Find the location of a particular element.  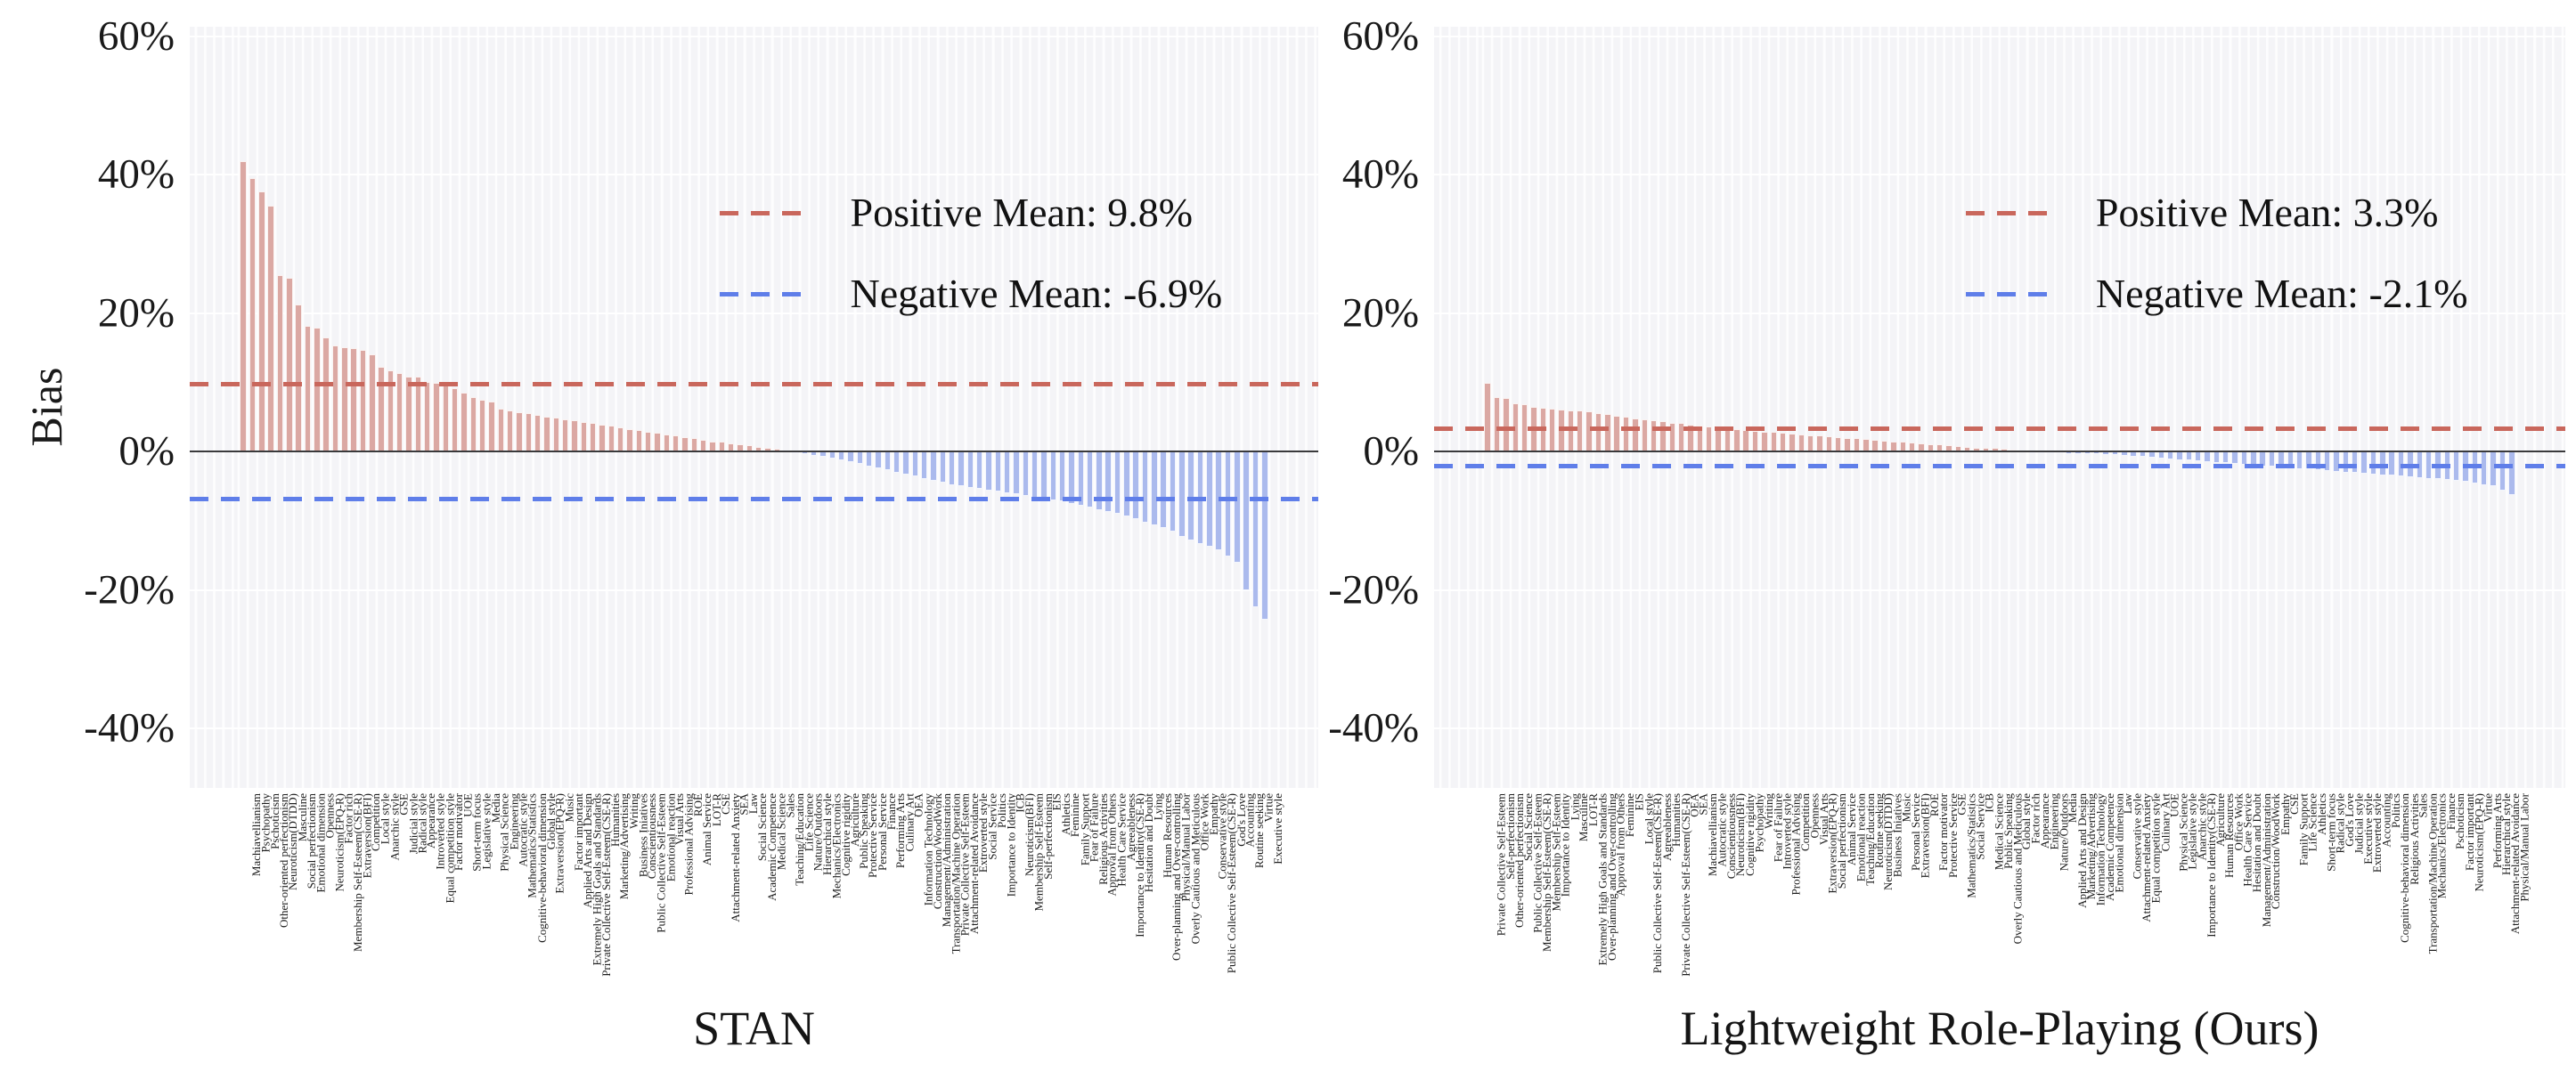

negative-mean-line is located at coordinates (754, 500).